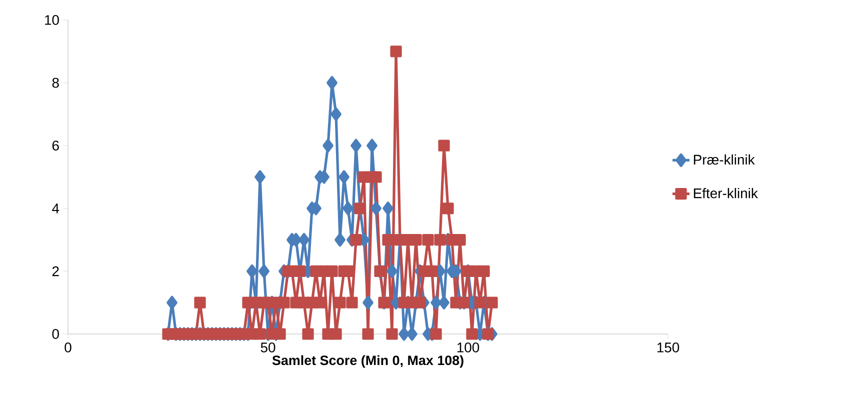 This screenshot has width=861, height=415. What do you see at coordinates (368, 361) in the screenshot?
I see `x-axis-title: Samlet Score (Min 0, Max 108)` at bounding box center [368, 361].